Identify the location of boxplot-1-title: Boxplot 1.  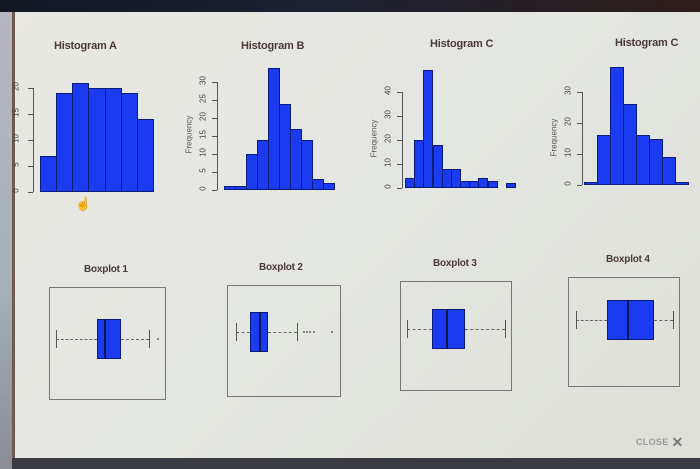
(106, 269).